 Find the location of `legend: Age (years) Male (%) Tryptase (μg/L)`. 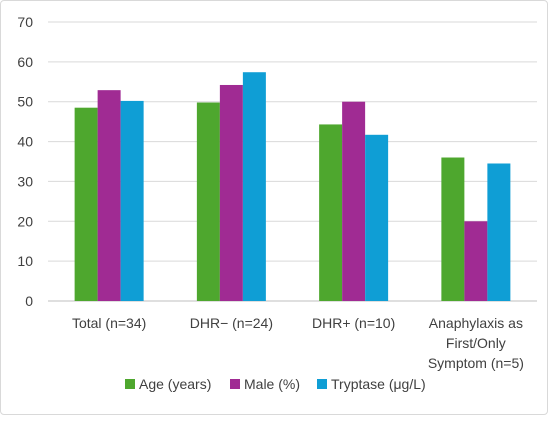

legend: Age (years) Male (%) Tryptase (μg/L) is located at coordinates (275, 384).